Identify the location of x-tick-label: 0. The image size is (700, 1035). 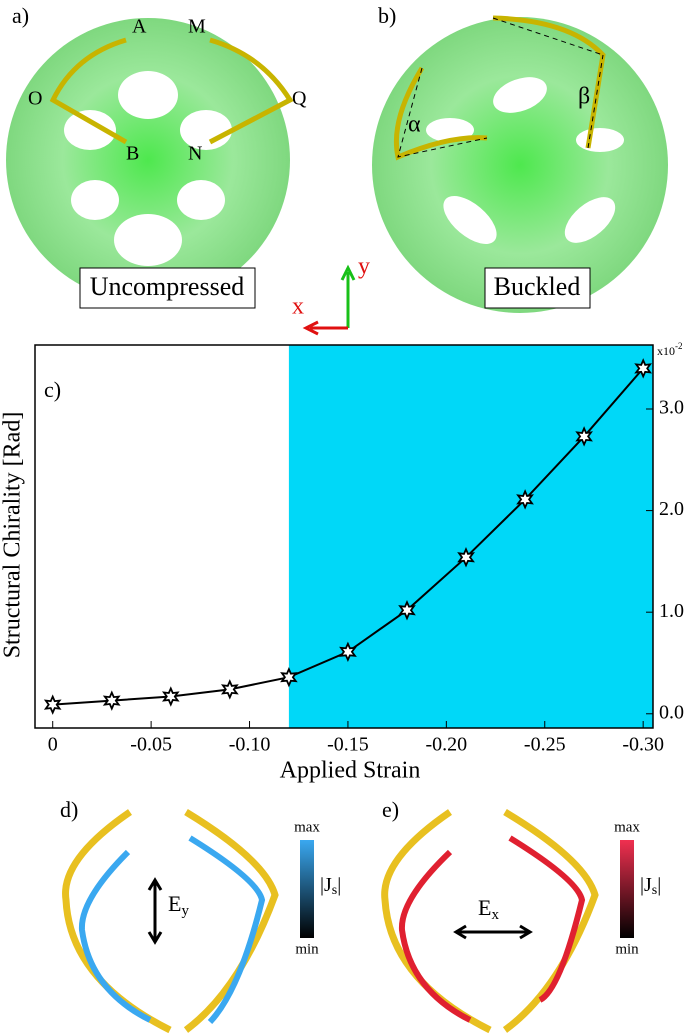
(53, 745).